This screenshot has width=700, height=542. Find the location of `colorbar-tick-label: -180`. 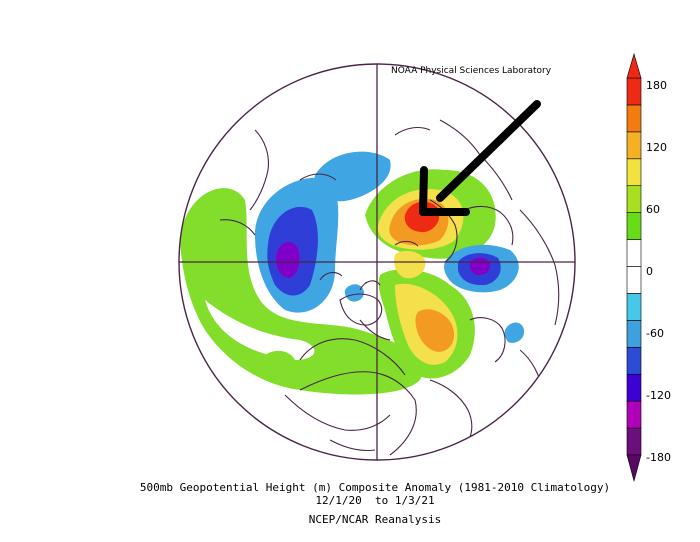

colorbar-tick-label: -180 is located at coordinates (658, 457).